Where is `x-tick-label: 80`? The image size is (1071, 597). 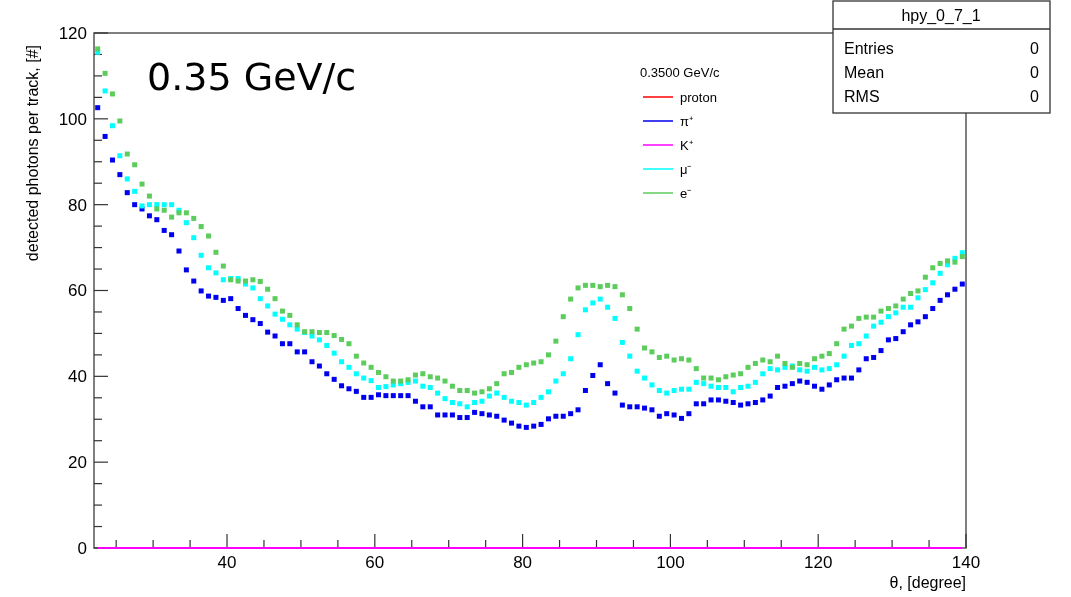
x-tick-label: 80 is located at coordinates (523, 562).